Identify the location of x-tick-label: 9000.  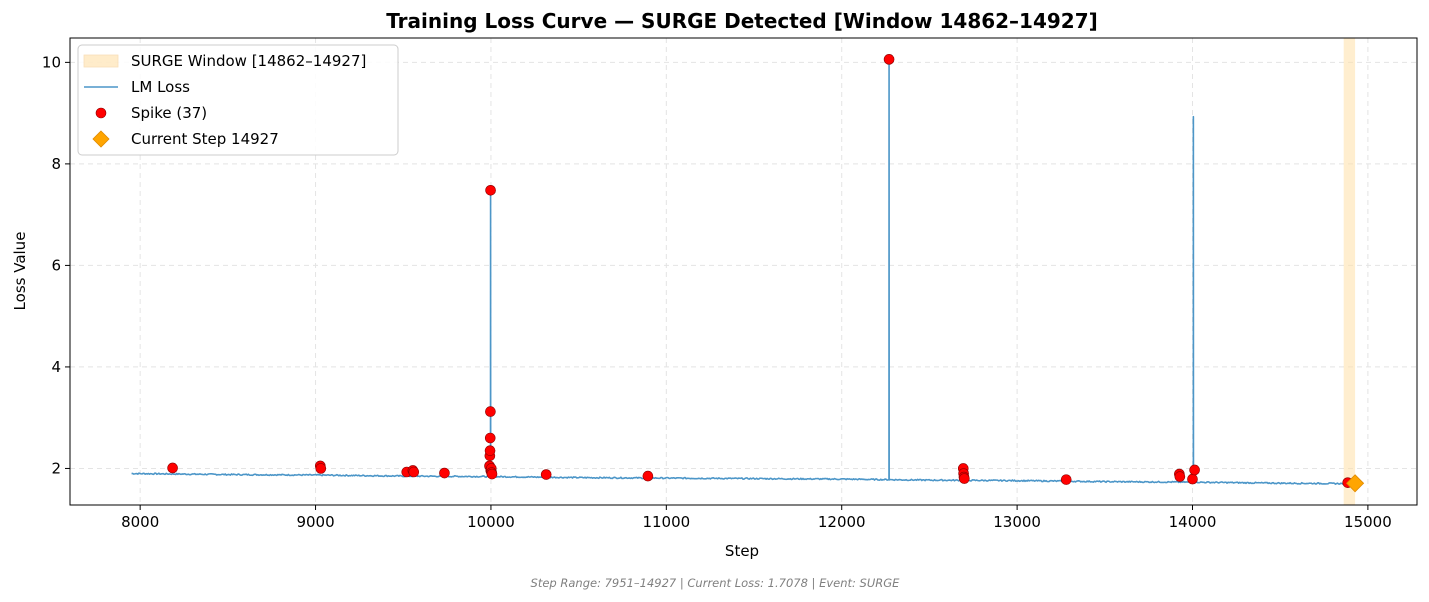
(315, 522).